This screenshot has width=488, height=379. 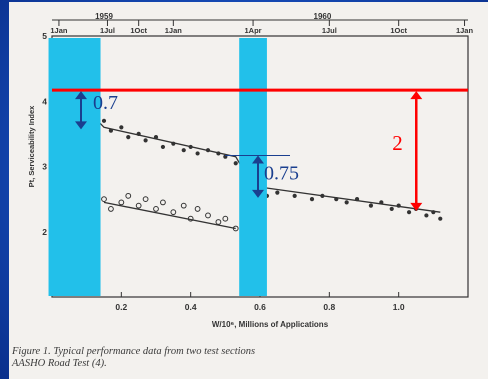 I want to click on gap-arrow-1-head-bottom, so click(x=81, y=125).